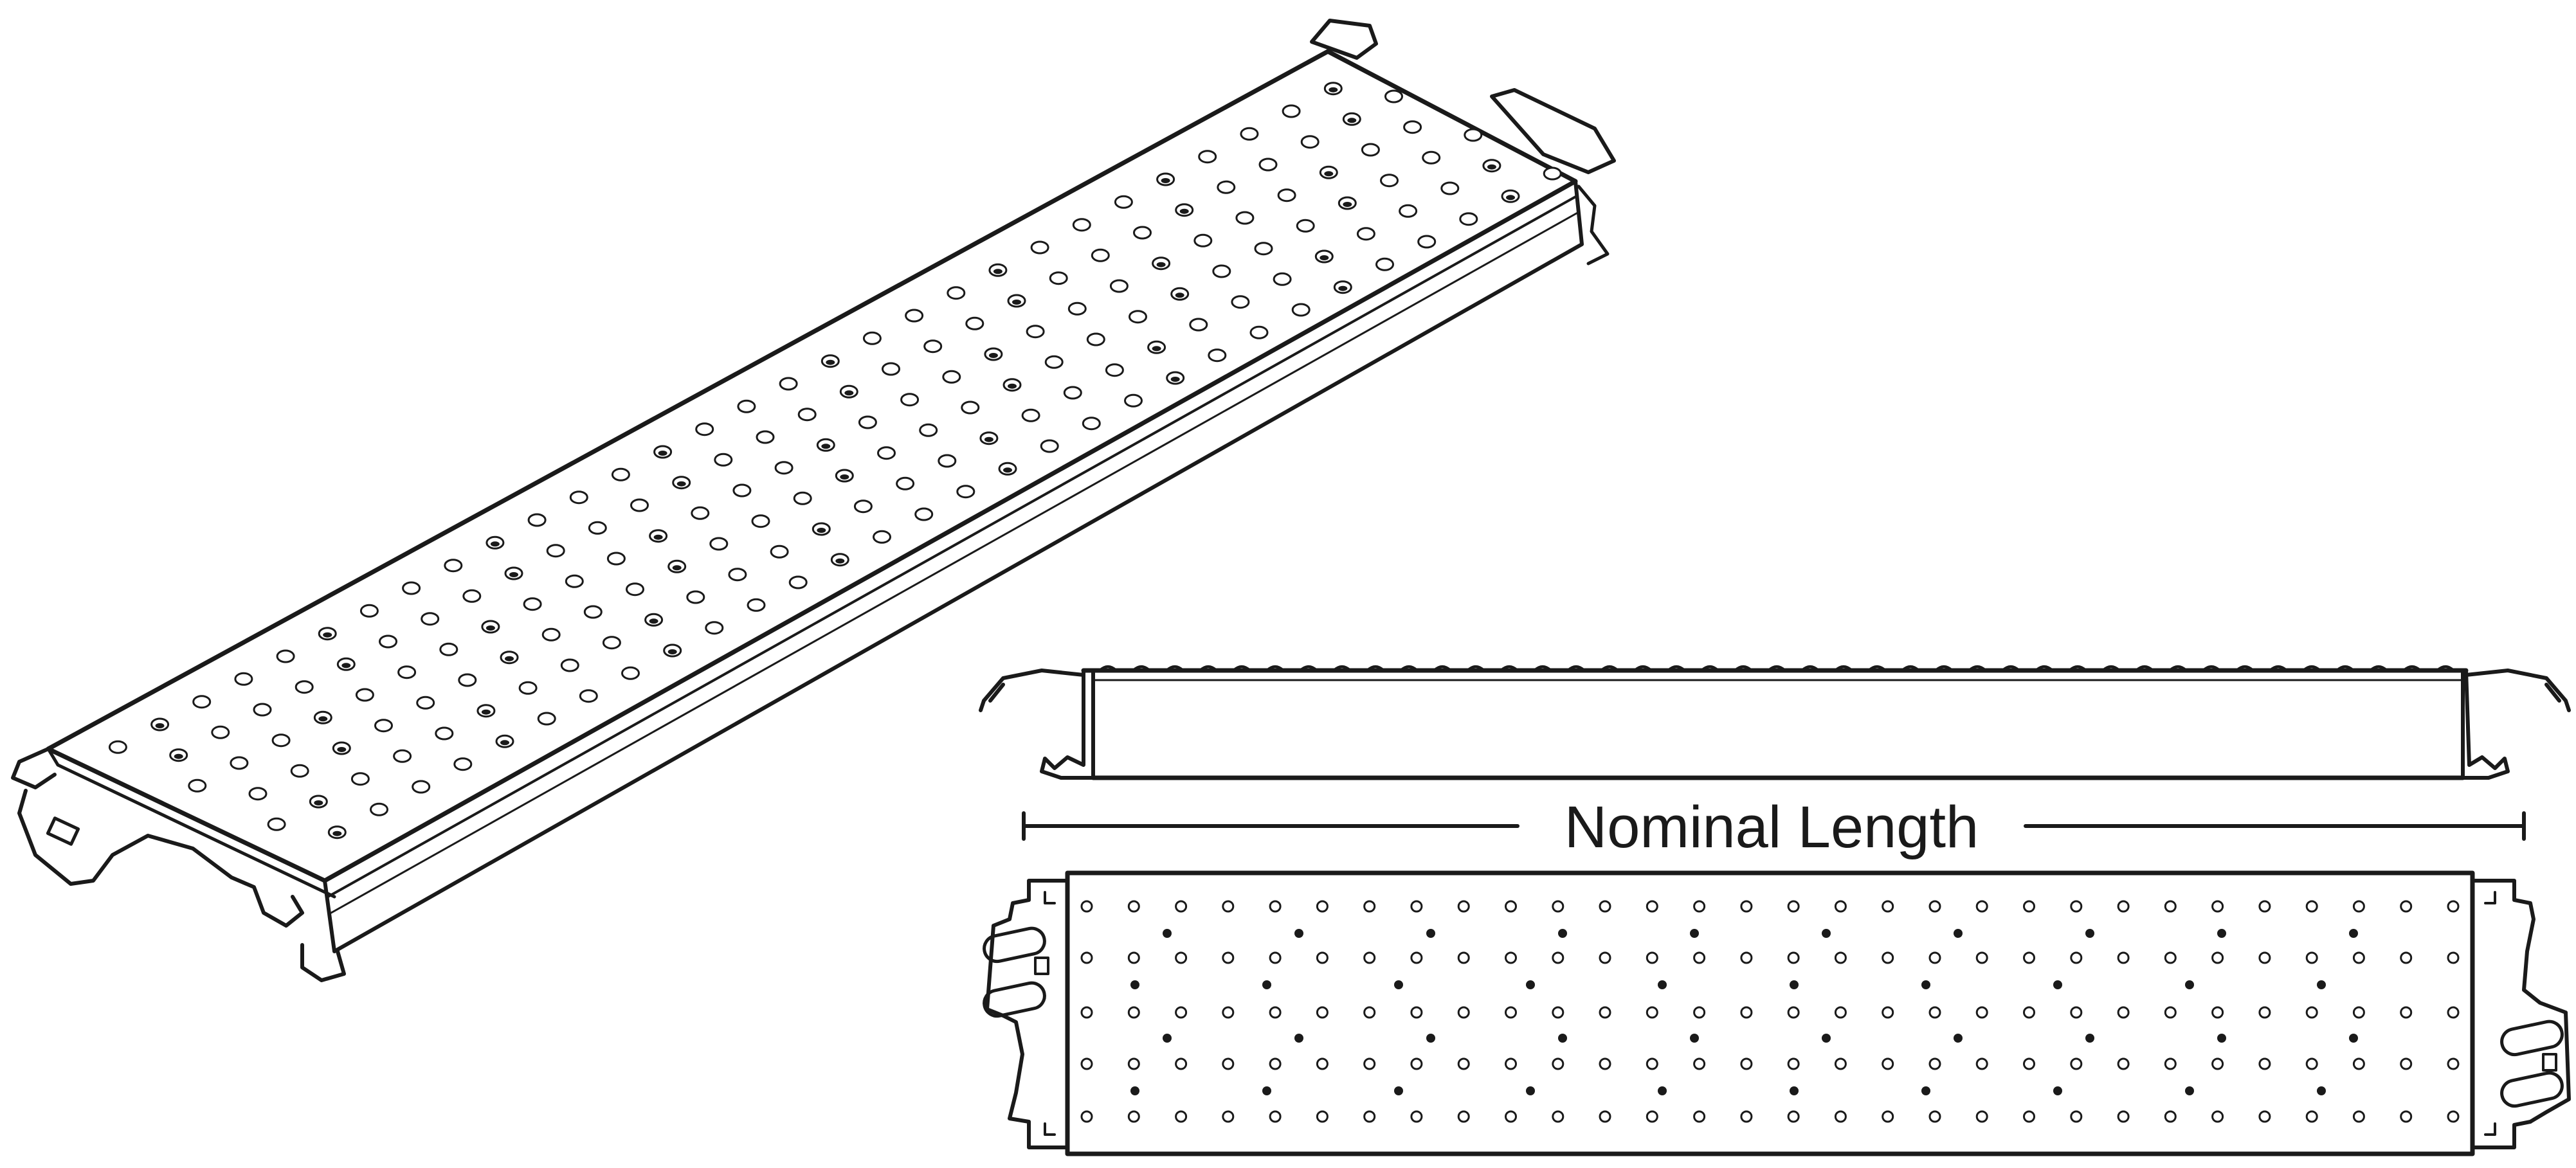 The width and height of the screenshot is (2576, 1168). I want to click on plan-right-window, so click(2549, 1062).